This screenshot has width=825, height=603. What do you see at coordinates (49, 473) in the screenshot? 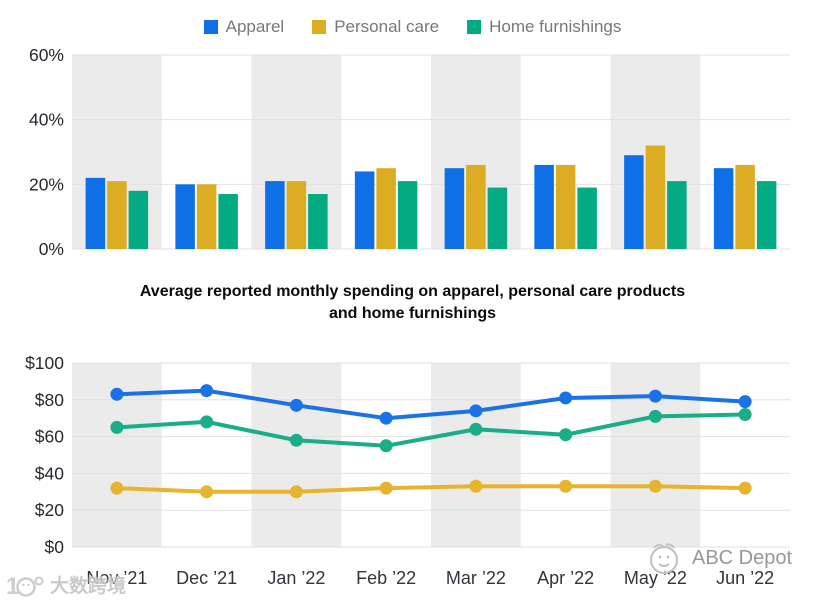
I see `y-tick-label: $40` at bounding box center [49, 473].